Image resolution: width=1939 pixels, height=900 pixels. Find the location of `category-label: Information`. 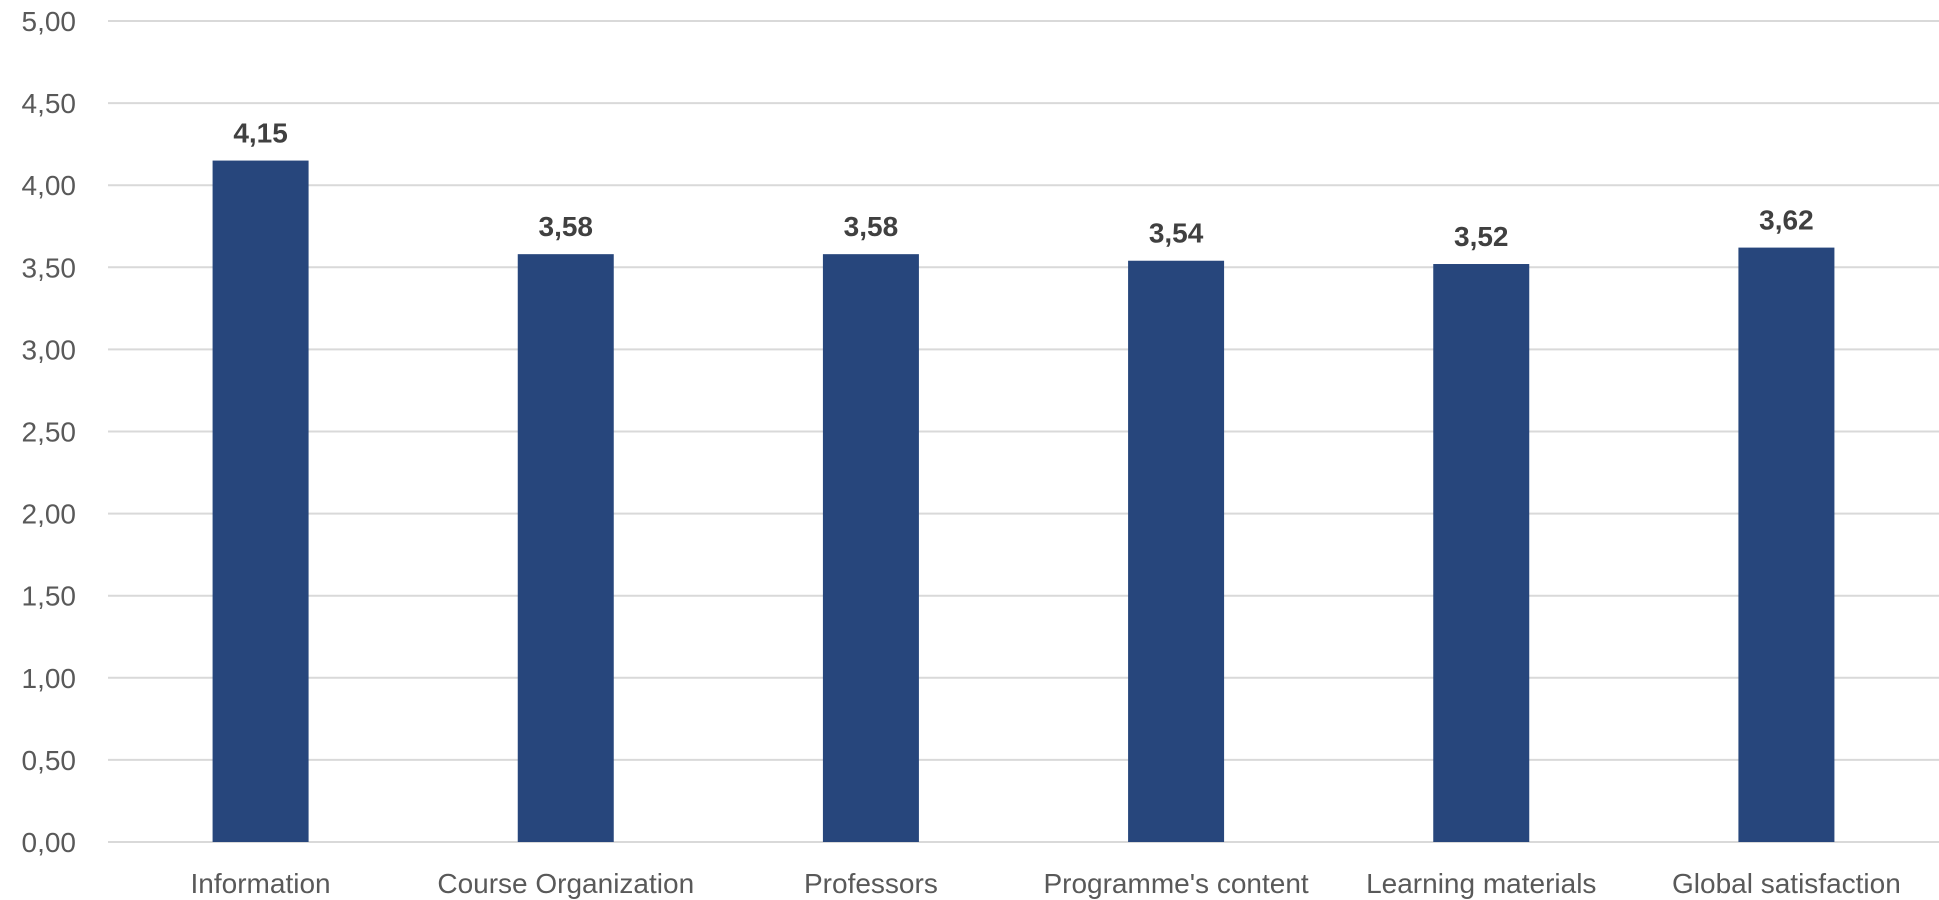

category-label: Information is located at coordinates (261, 883).